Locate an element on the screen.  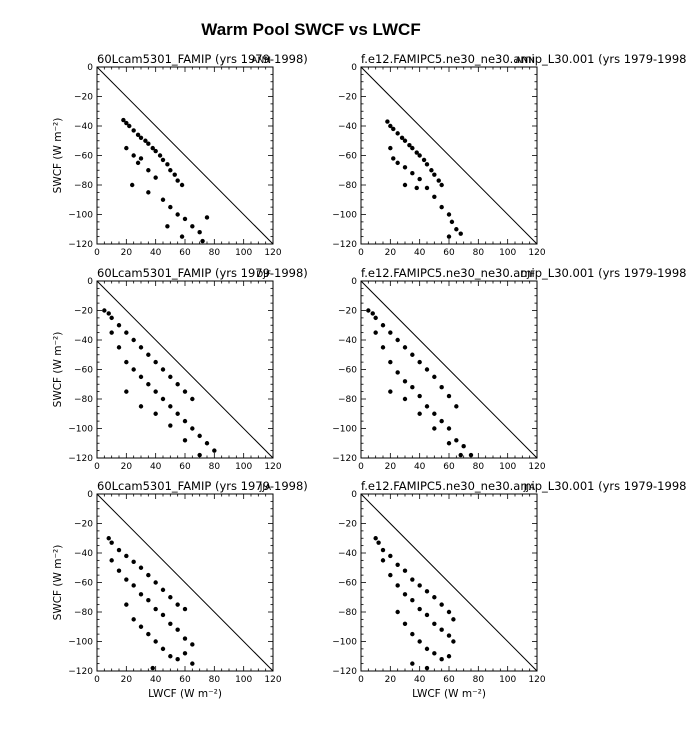
reference-line is located at coordinates (185, 155).